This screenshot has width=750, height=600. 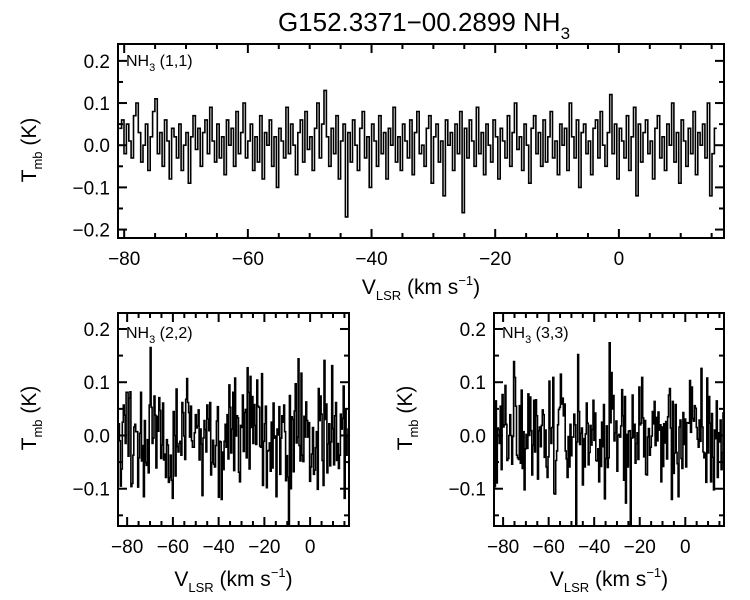 I want to click on figure-title: G152.3371−00.2899 NH3, so click(x=424, y=25).